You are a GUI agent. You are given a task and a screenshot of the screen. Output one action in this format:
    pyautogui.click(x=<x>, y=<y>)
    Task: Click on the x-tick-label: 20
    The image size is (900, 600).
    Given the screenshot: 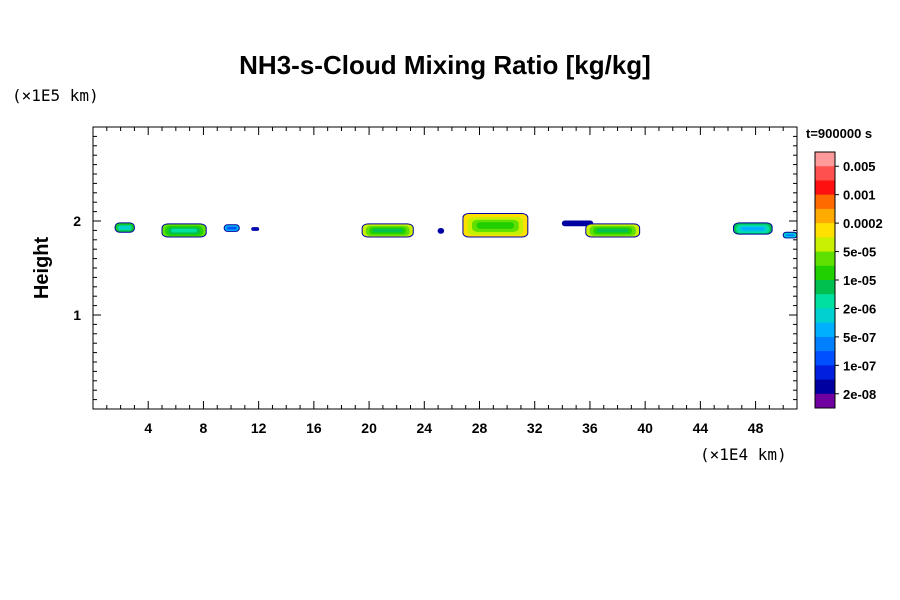 What is the action you would take?
    pyautogui.click(x=369, y=428)
    